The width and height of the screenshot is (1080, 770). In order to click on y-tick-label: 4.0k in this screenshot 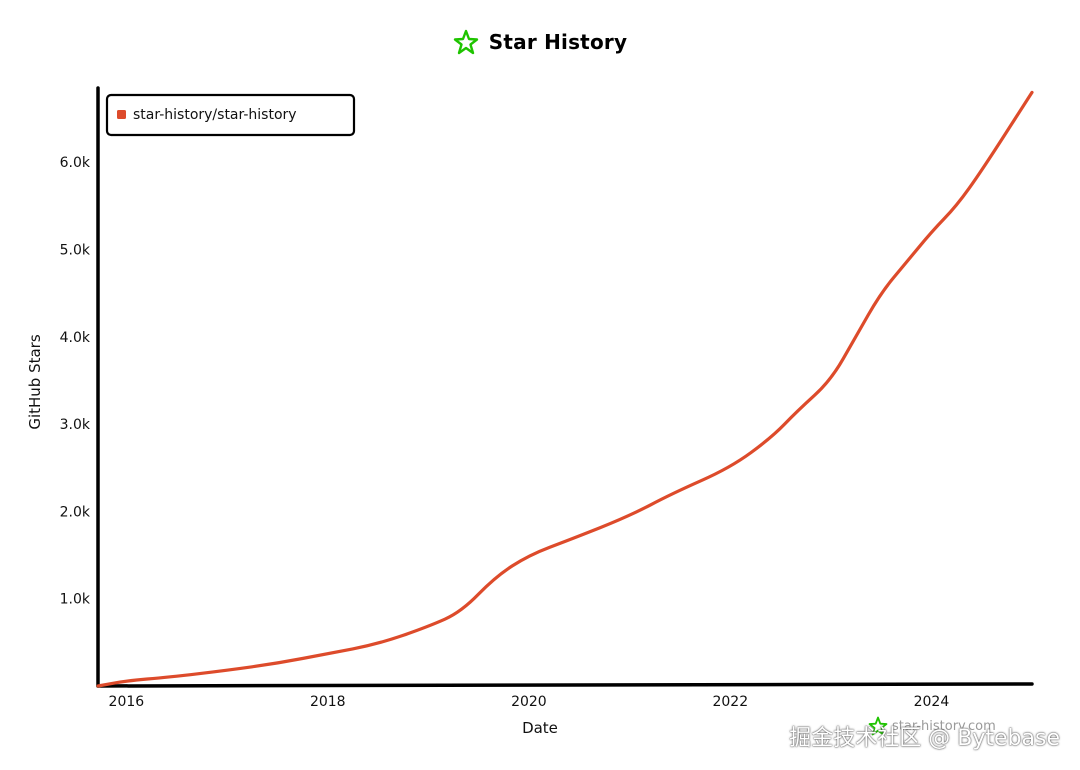, I will do `click(75, 338)`.